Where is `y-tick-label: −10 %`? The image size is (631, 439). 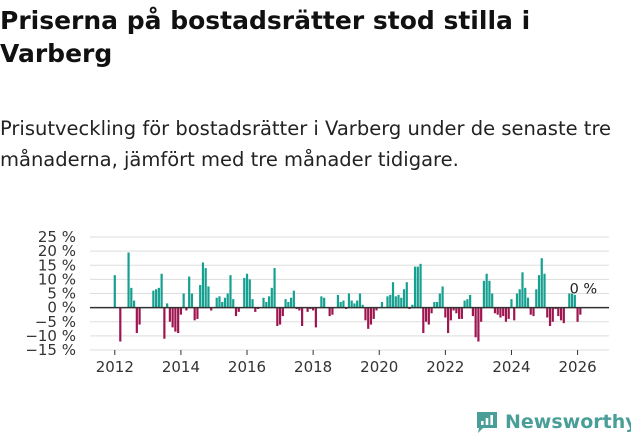 y-tick-label: −10 % is located at coordinates (50, 336).